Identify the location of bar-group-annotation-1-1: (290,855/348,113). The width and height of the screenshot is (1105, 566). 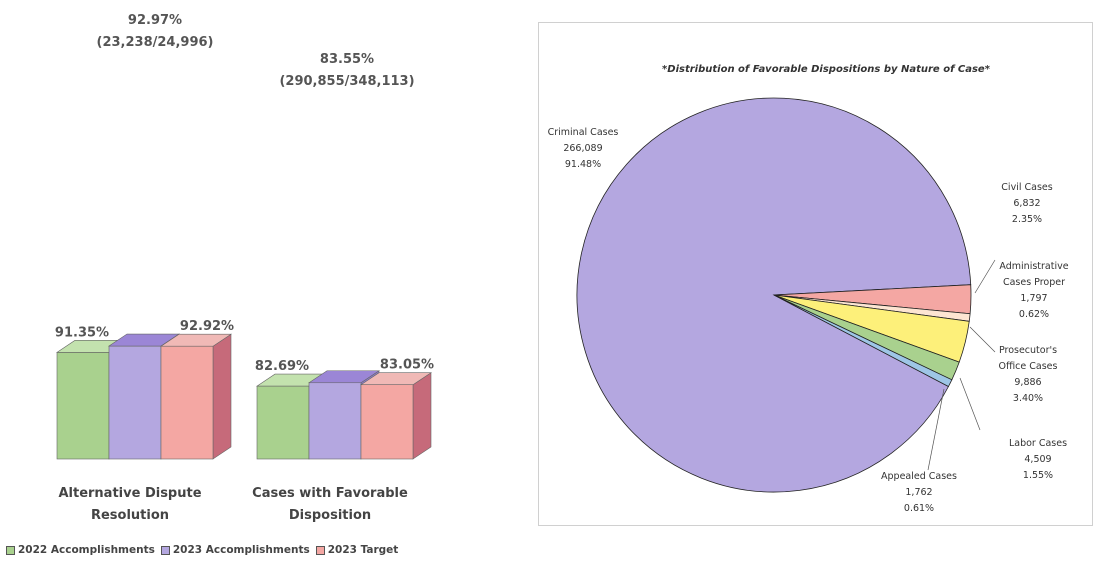
(346, 81).